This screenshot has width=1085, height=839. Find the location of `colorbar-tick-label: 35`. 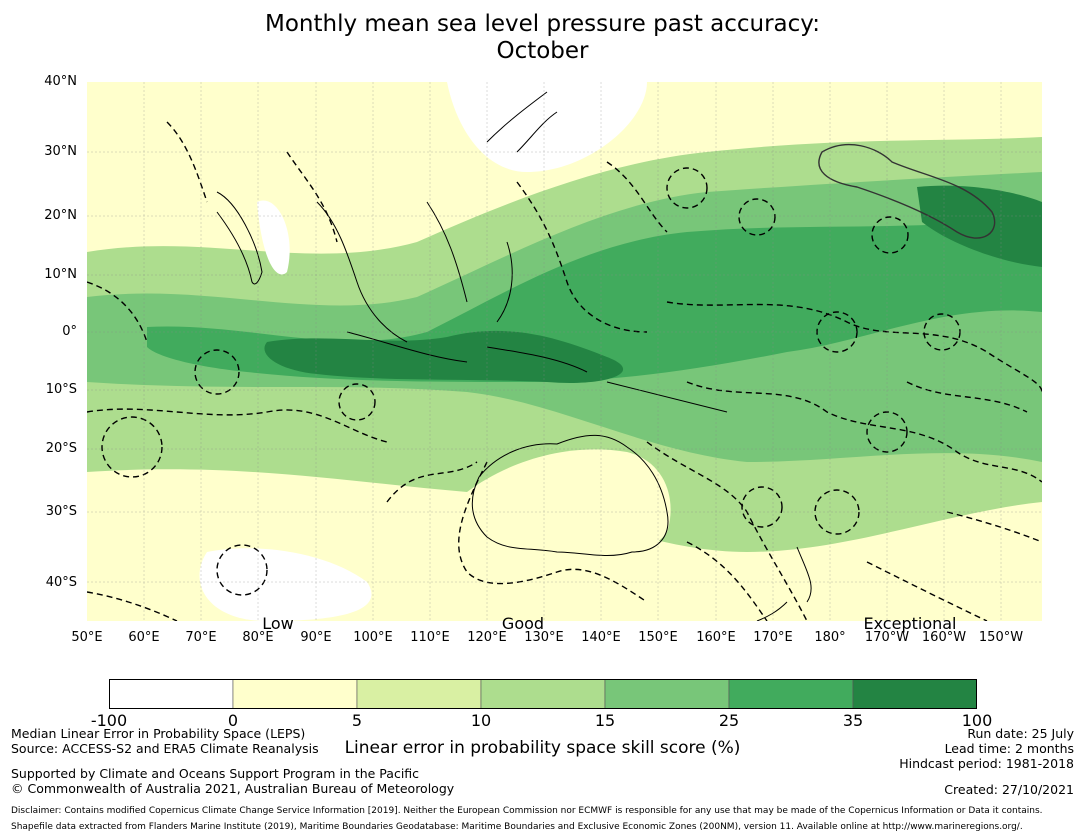

colorbar-tick-label: 35 is located at coordinates (853, 720).